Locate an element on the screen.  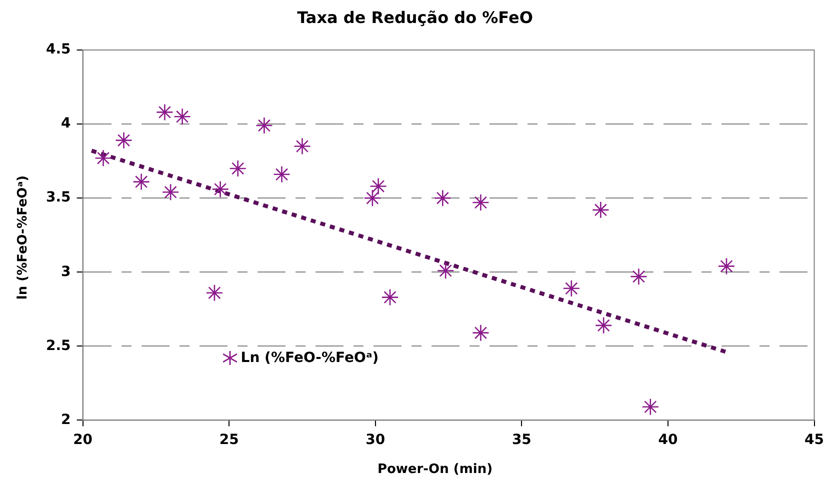
y-tick-label: 2.5 is located at coordinates (58, 346).